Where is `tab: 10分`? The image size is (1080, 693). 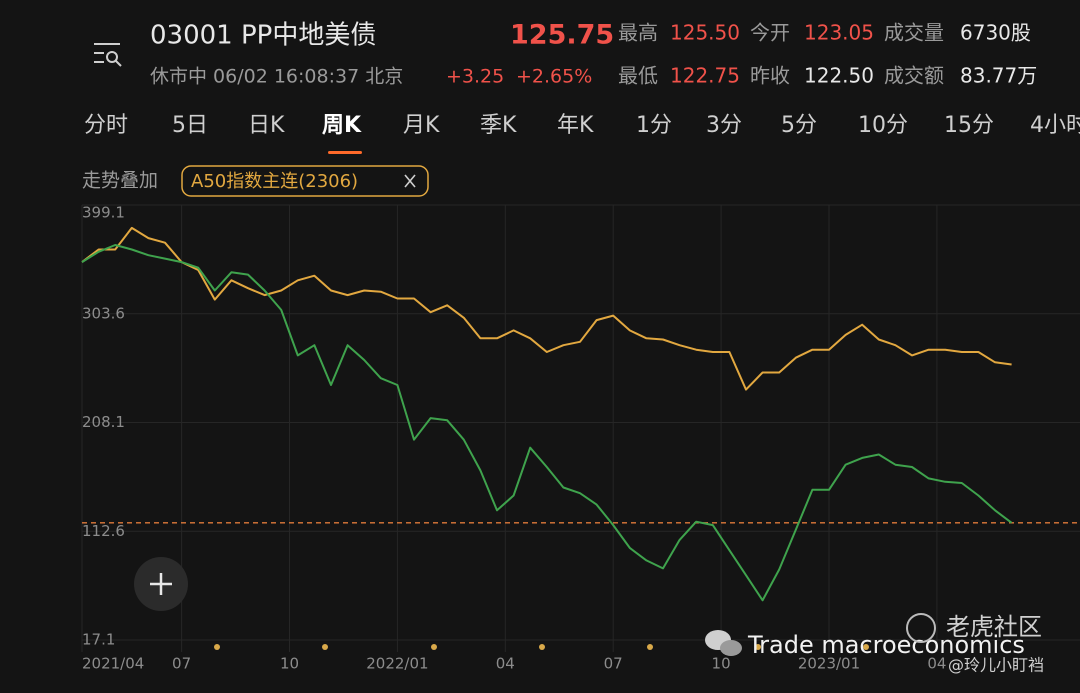
tab: 10分 is located at coordinates (883, 125).